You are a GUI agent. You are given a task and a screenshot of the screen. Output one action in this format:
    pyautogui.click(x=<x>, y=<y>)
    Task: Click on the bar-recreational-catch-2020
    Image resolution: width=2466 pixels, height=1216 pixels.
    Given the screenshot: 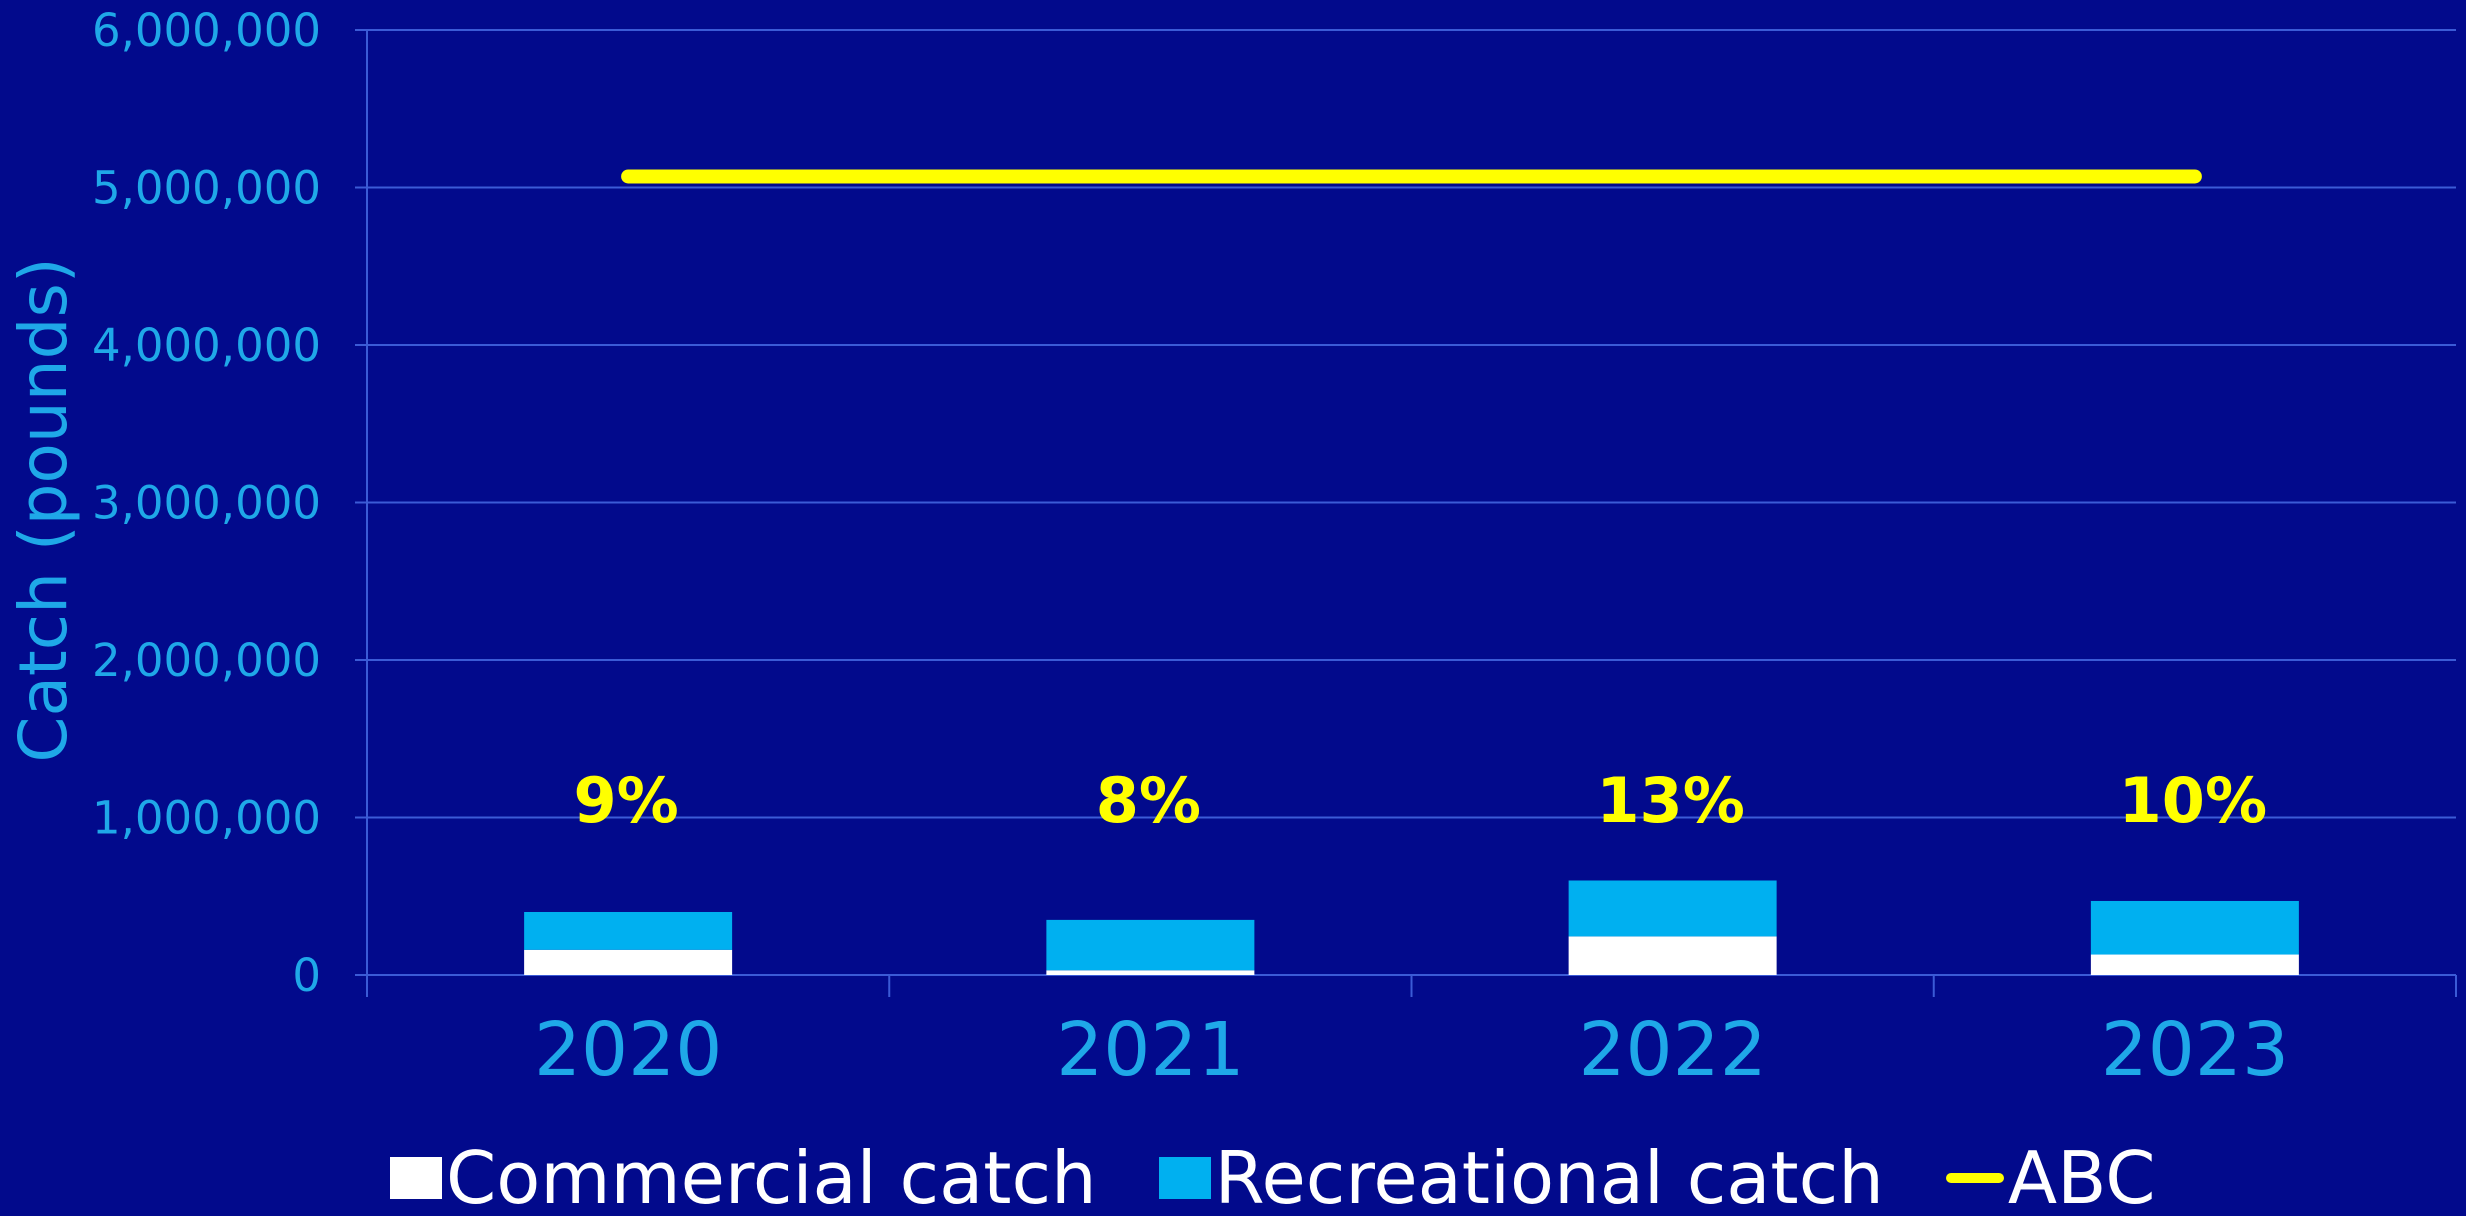 What is the action you would take?
    pyautogui.click(x=628, y=931)
    